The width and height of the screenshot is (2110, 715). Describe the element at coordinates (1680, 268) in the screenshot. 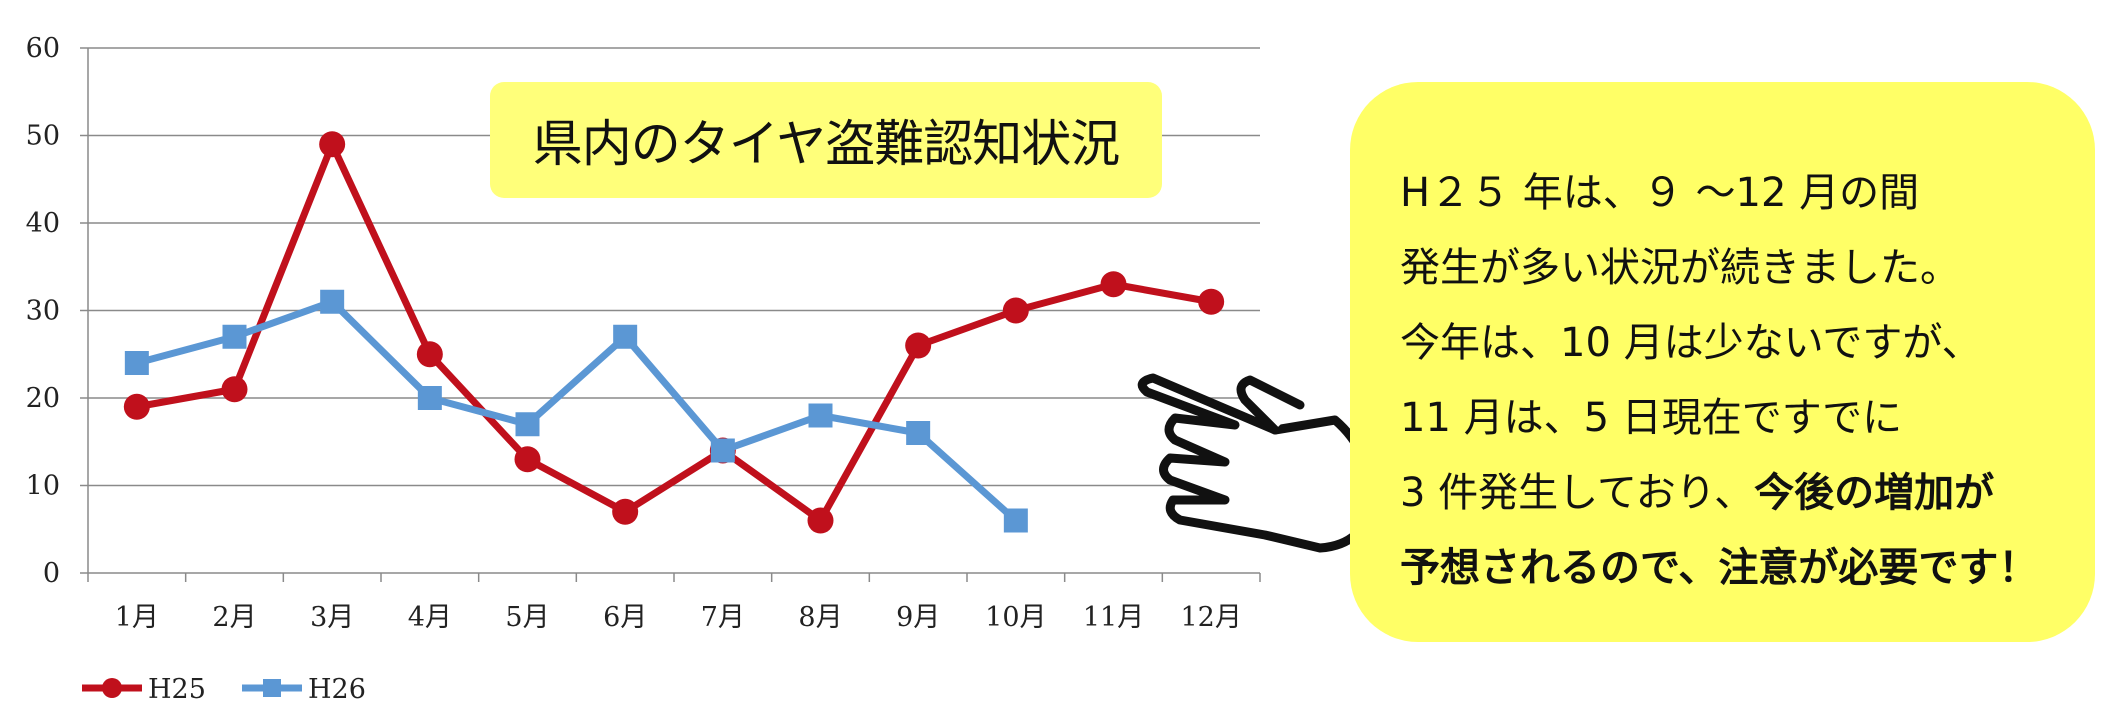

I see `note-line-2: 発生が多い状況が続きました。` at that location.